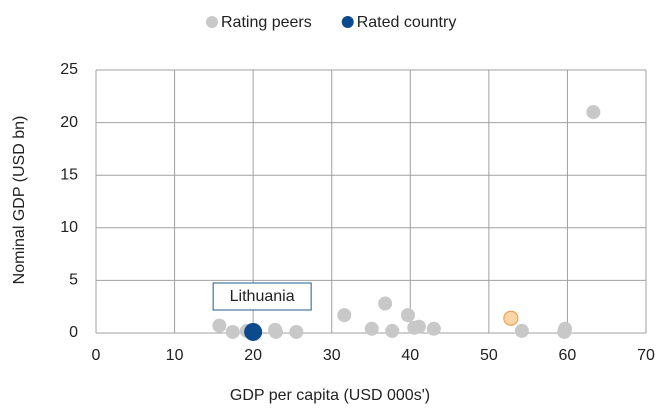 The image size is (659, 412). Describe the element at coordinates (489, 355) in the screenshot. I see `x-tick-label: 50` at that location.